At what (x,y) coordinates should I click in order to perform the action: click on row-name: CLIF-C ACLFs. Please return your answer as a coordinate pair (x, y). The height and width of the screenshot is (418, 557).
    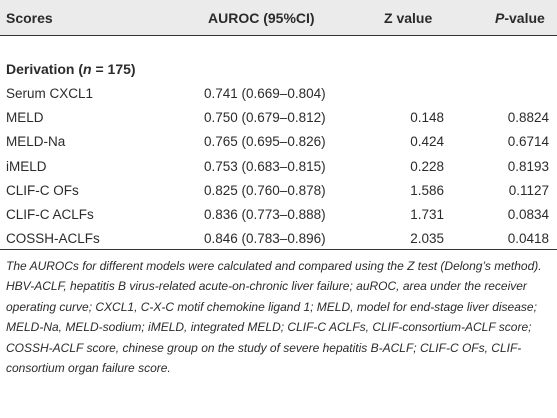
    Looking at the image, I should click on (50, 214).